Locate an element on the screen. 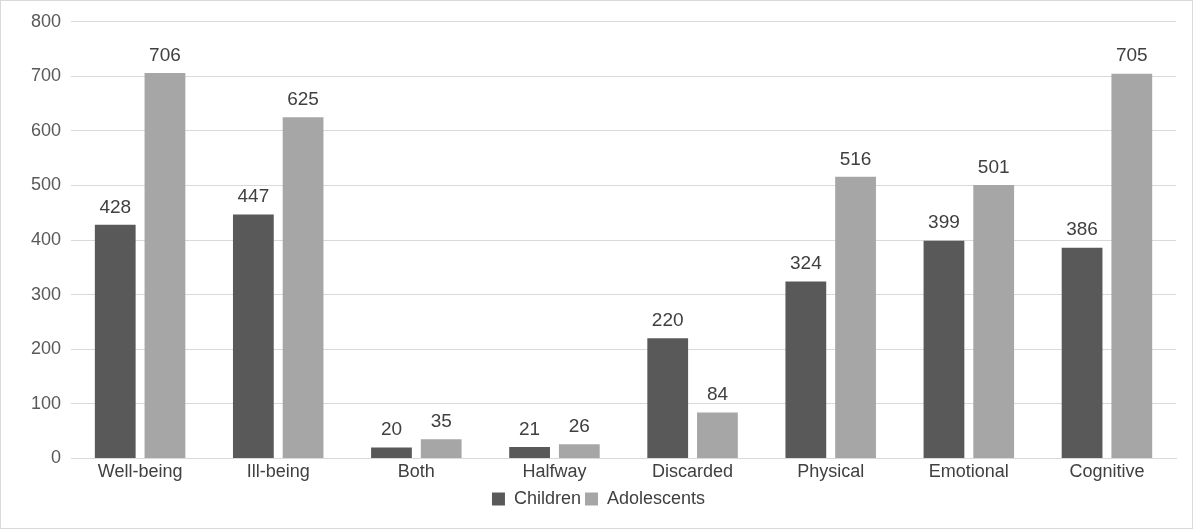 This screenshot has width=1193, height=529. y-tick-label: 600 is located at coordinates (46, 129).